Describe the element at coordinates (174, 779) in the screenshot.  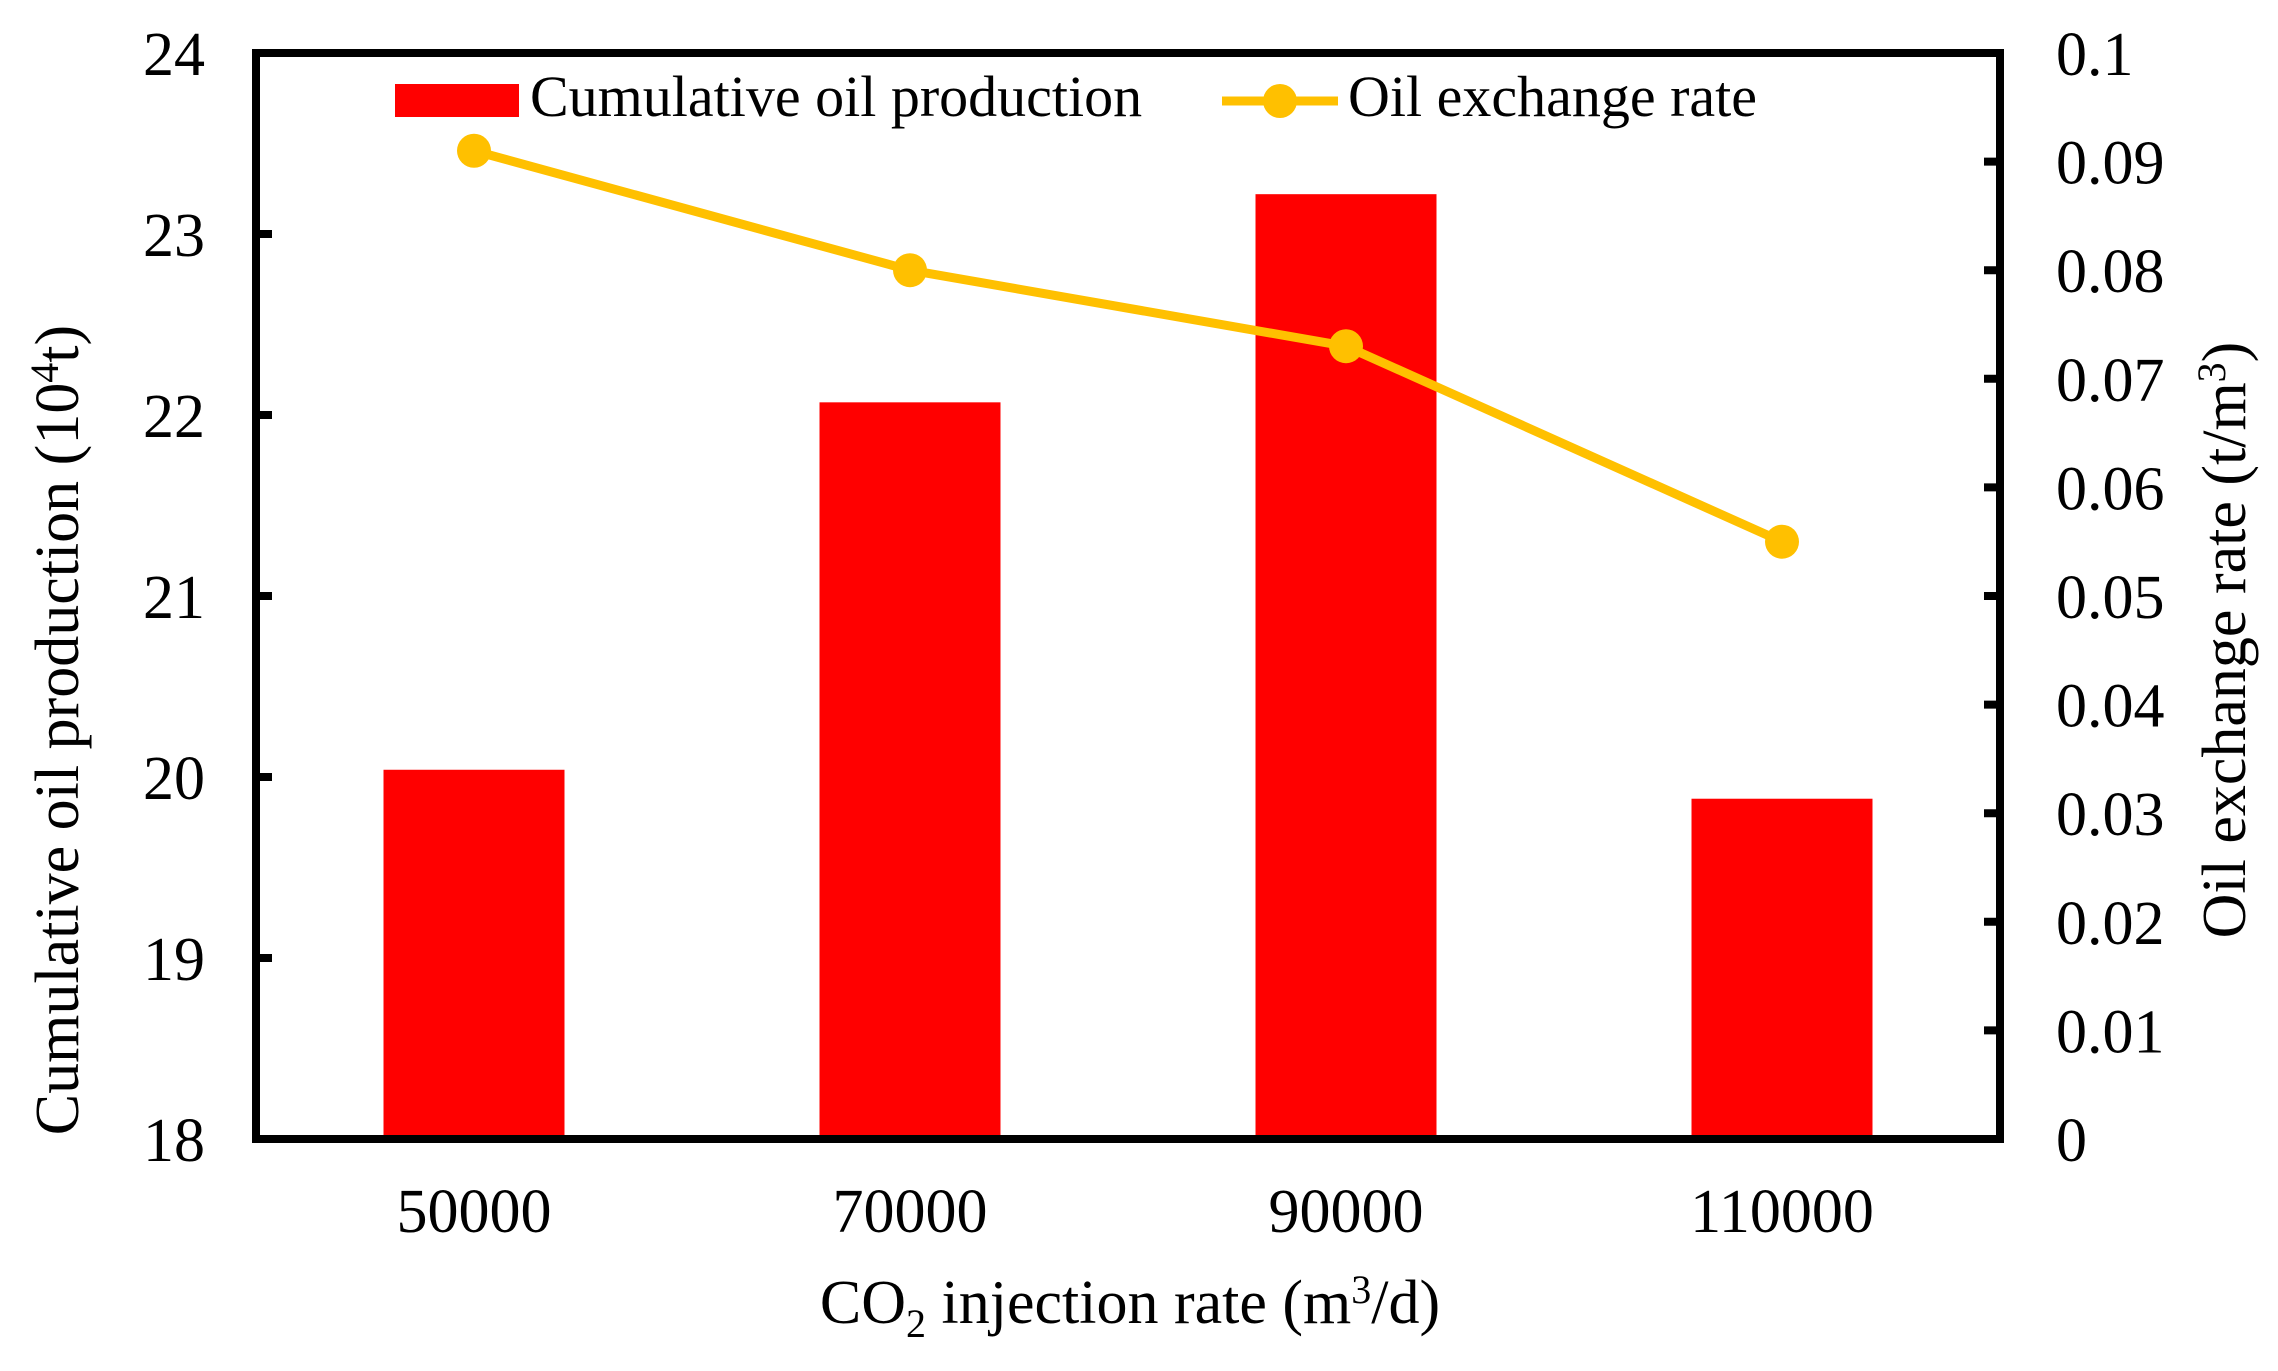
I see `left-axis-tick-label: 20` at that location.